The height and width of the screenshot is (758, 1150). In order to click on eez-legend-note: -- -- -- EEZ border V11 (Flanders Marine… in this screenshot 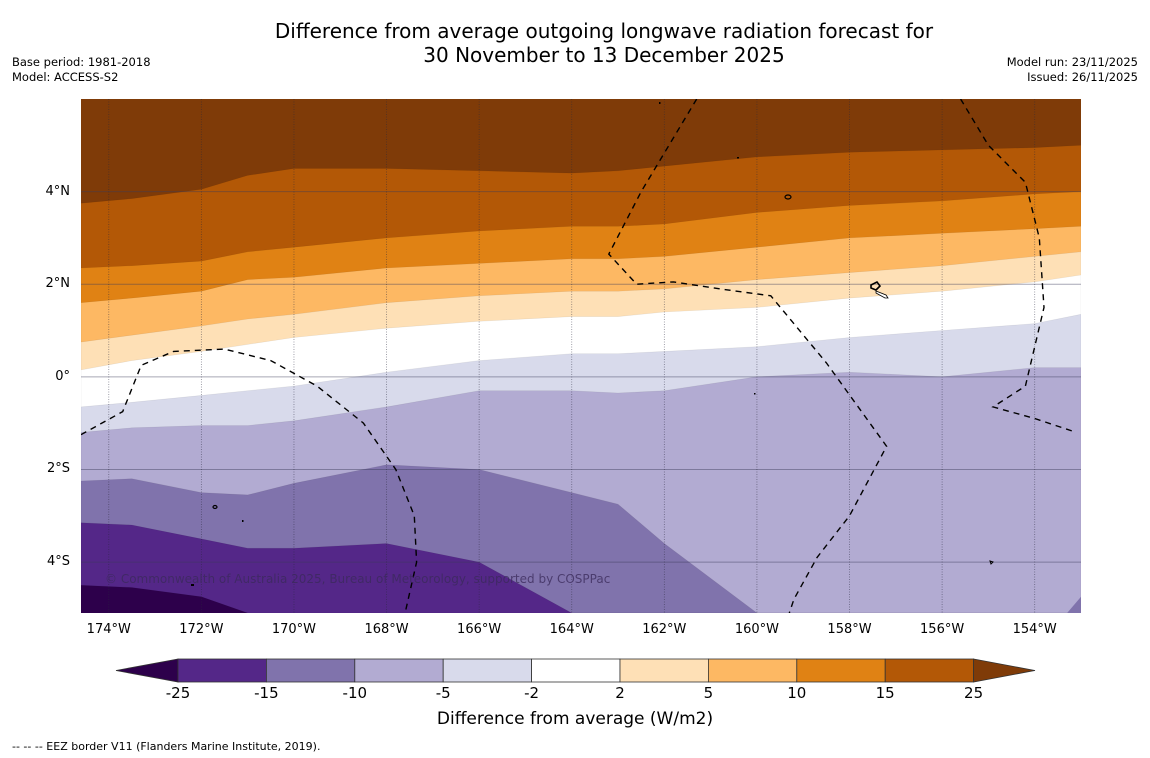, I will do `click(166, 746)`.